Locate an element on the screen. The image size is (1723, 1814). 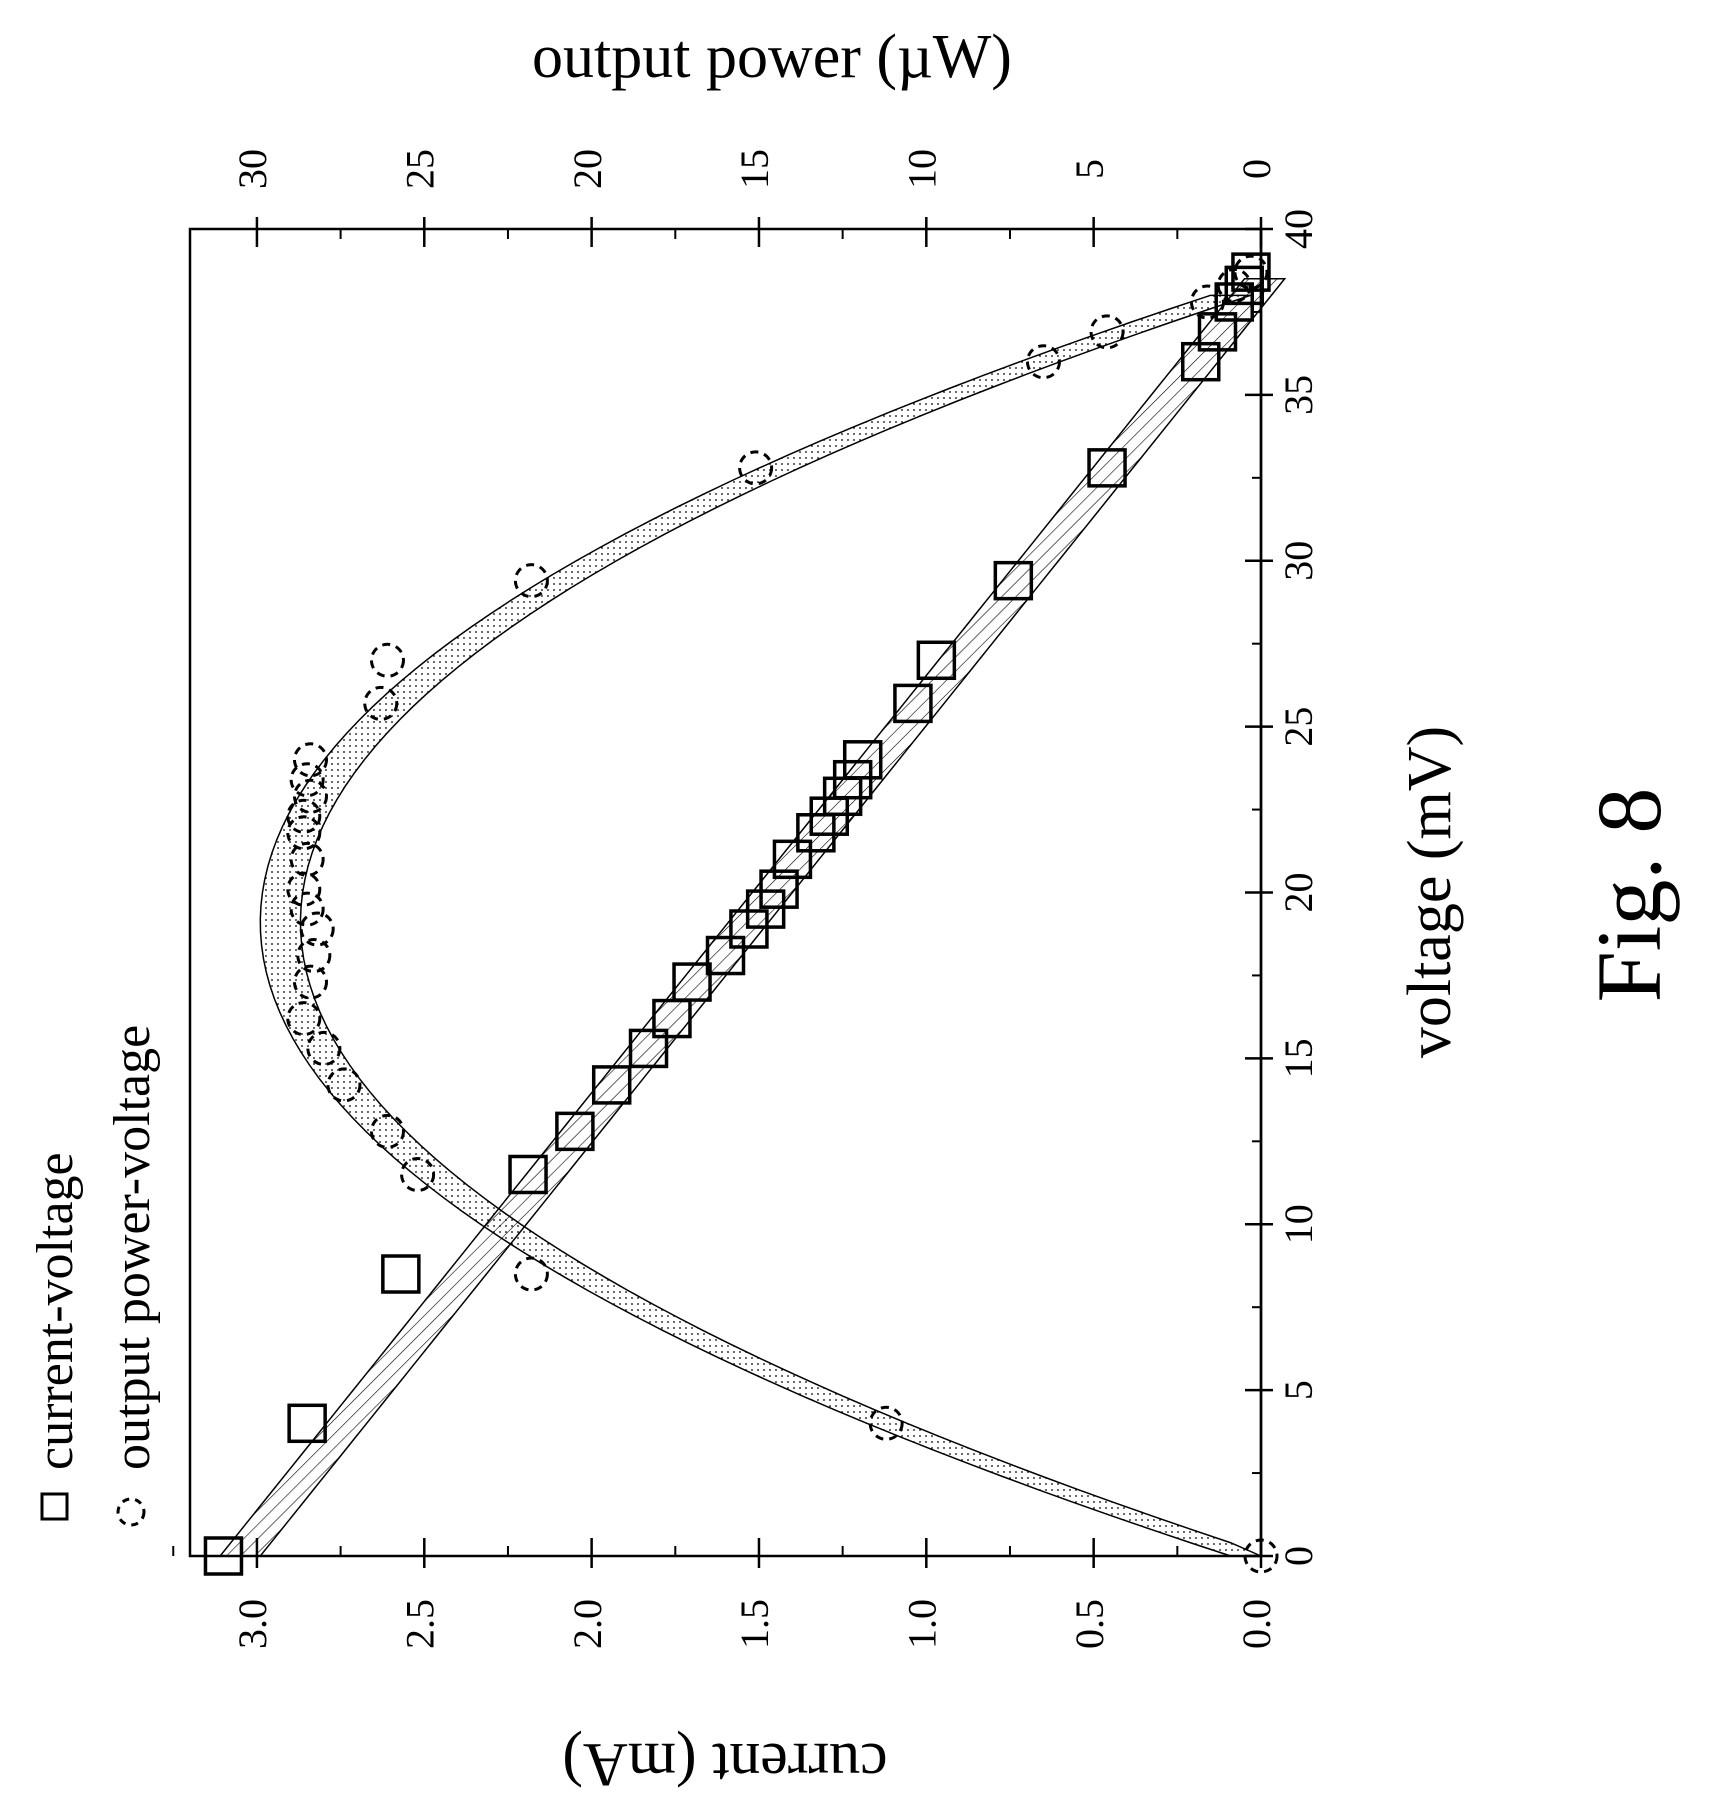
current-tick-label: 2.0 is located at coordinates (587, 1624).